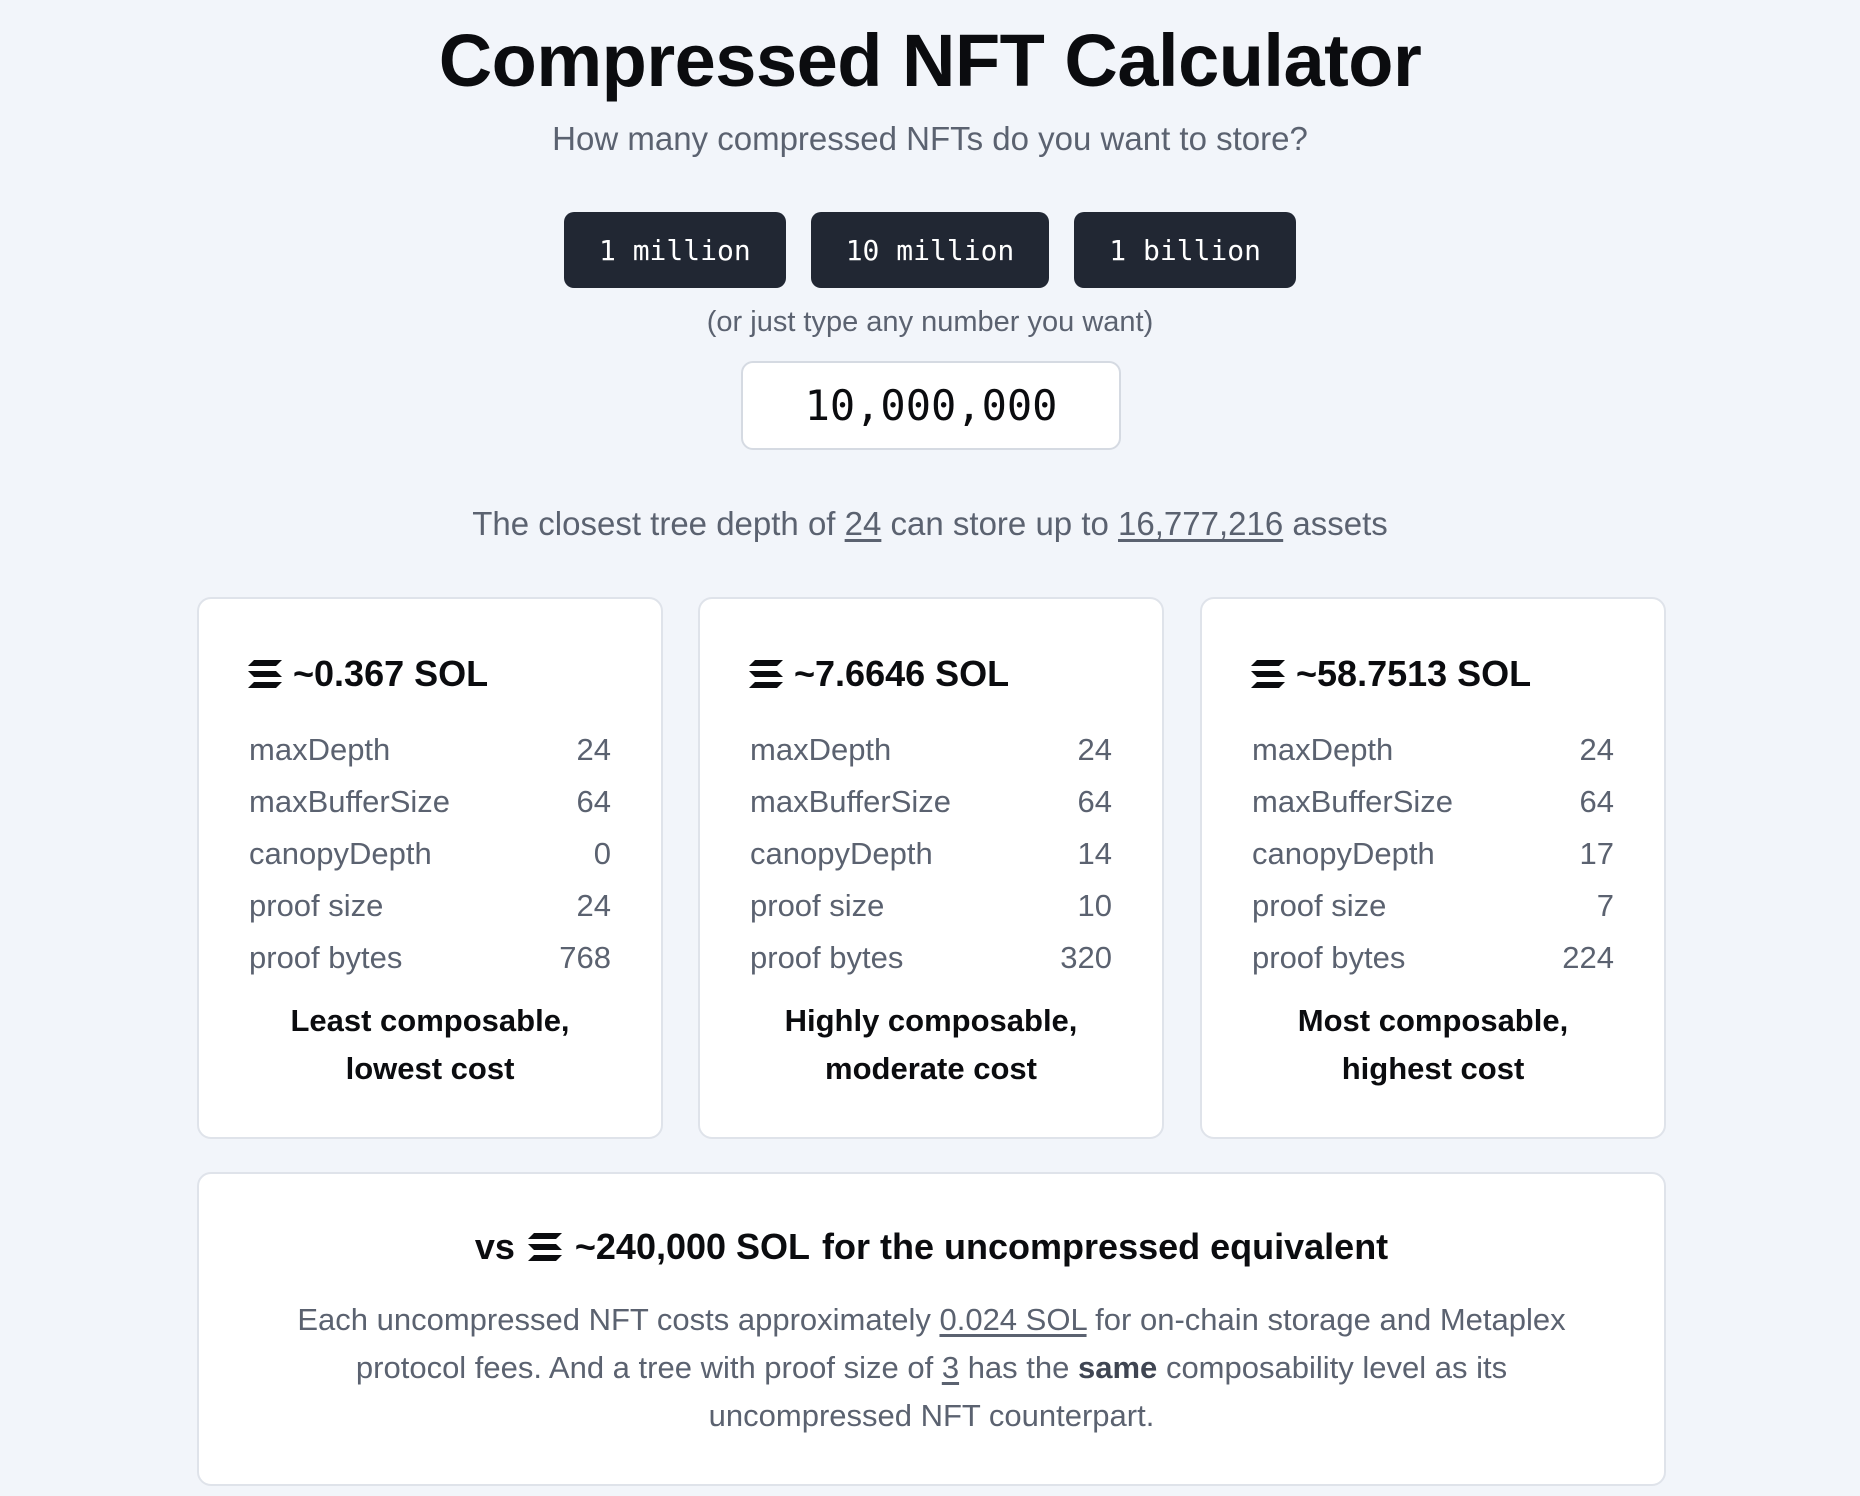  I want to click on param-value: 7, so click(1605, 905).